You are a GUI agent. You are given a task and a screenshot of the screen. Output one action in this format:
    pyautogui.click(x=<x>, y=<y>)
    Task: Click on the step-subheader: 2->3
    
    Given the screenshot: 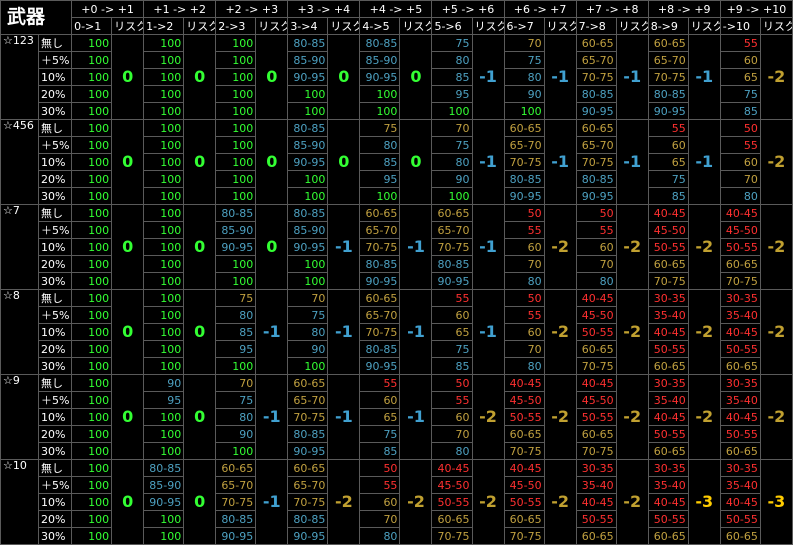 What is the action you would take?
    pyautogui.click(x=236, y=26)
    